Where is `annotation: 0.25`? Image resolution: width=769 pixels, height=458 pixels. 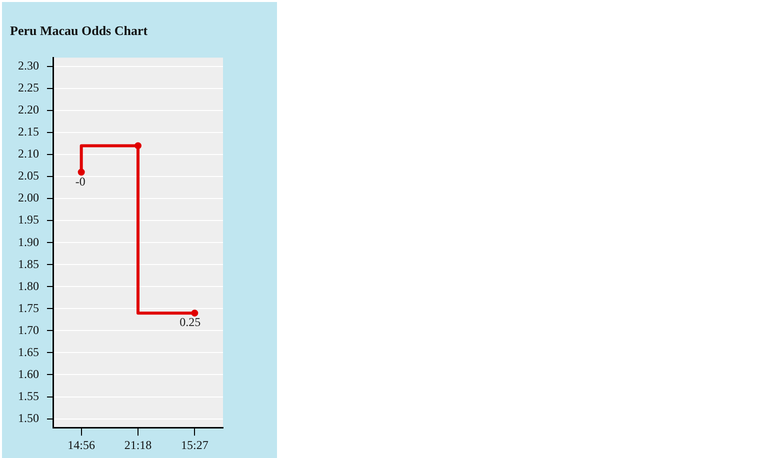 annotation: 0.25 is located at coordinates (190, 322).